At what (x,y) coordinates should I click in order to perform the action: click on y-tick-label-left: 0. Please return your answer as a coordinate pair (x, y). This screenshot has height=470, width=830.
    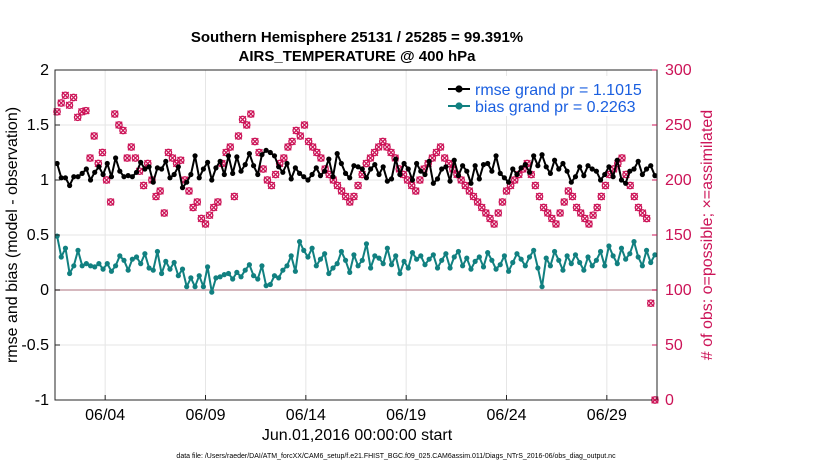
    Looking at the image, I should click on (44, 290).